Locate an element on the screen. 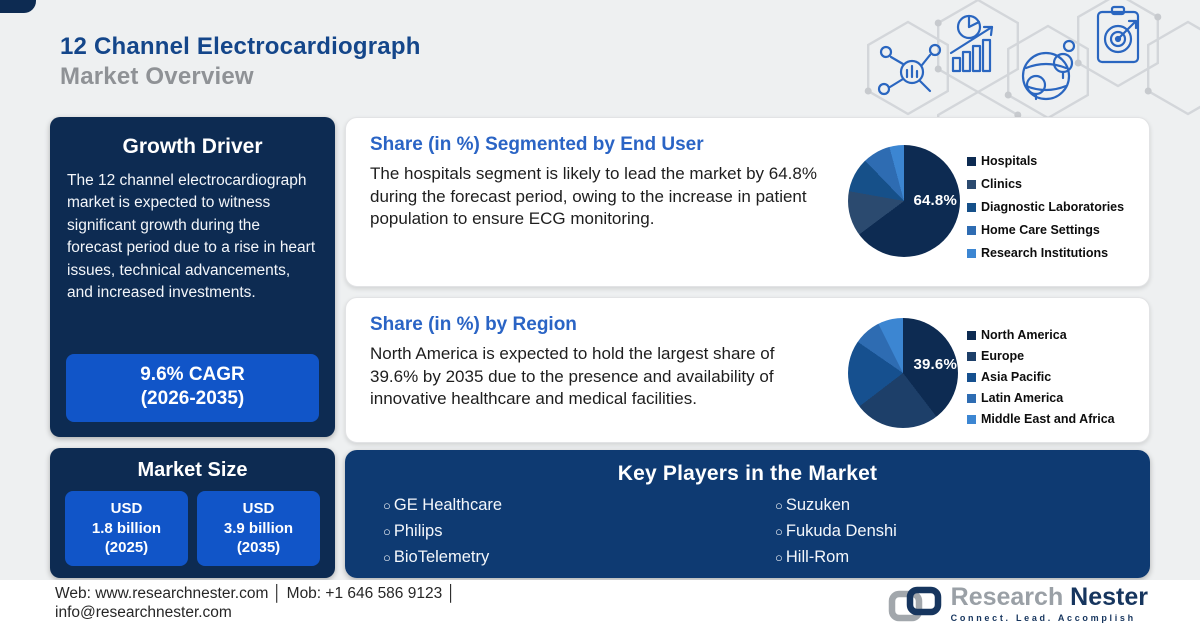 The width and height of the screenshot is (1200, 628). legend-label: Research Institutions is located at coordinates (1045, 253).